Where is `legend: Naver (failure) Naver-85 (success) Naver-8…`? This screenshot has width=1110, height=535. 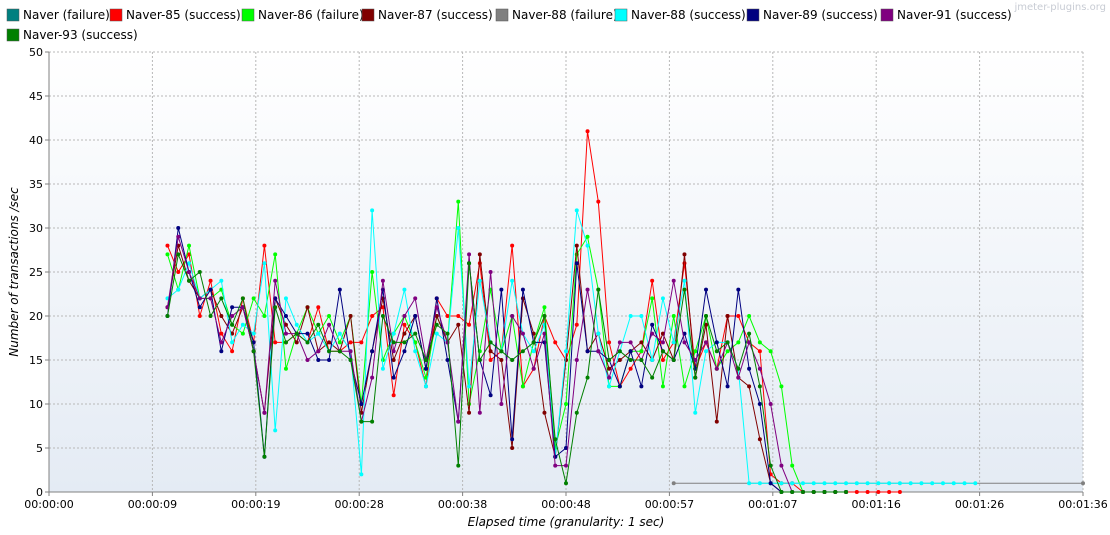
legend: Naver (failure) Naver-85 (success) Naver-8… is located at coordinates (509, 25).